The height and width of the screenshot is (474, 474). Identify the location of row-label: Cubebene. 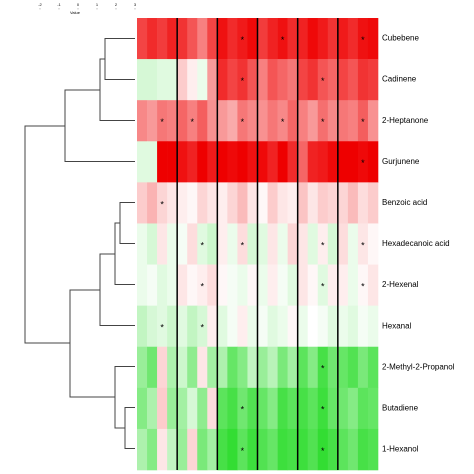
(400, 38).